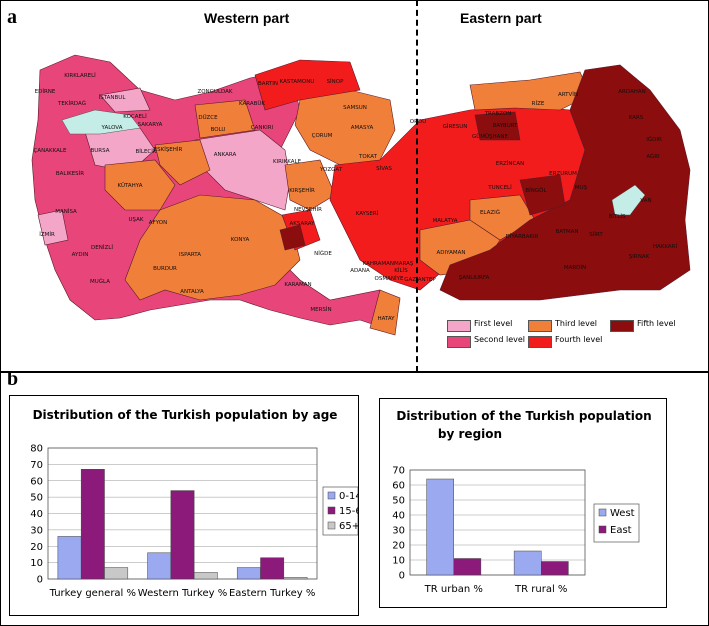 Image resolution: width=709 pixels, height=626 pixels. I want to click on province-label: VAN, so click(646, 201).